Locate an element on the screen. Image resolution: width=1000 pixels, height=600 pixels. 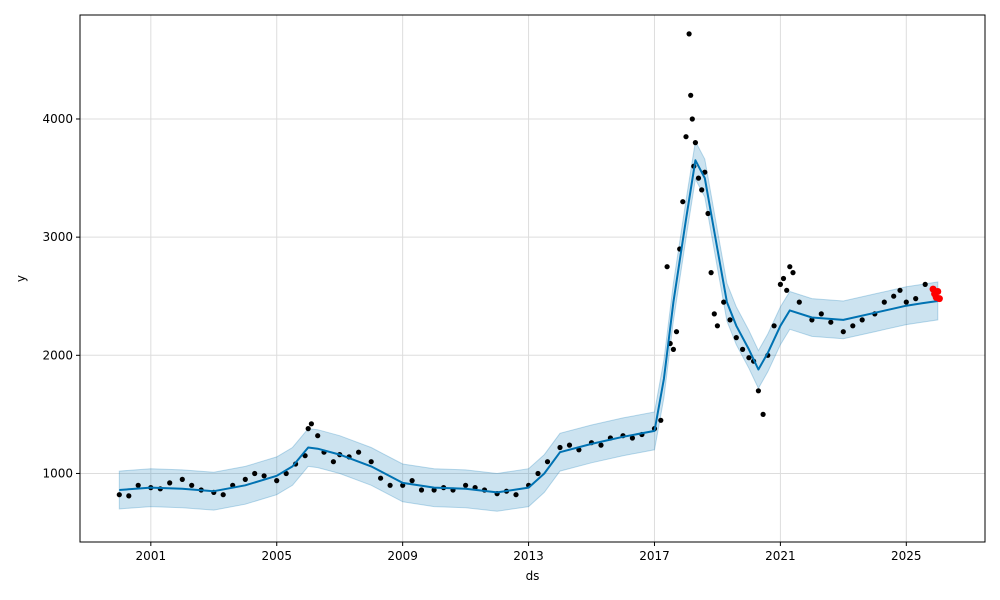
x-tick-label: 2009 is located at coordinates (402, 556).